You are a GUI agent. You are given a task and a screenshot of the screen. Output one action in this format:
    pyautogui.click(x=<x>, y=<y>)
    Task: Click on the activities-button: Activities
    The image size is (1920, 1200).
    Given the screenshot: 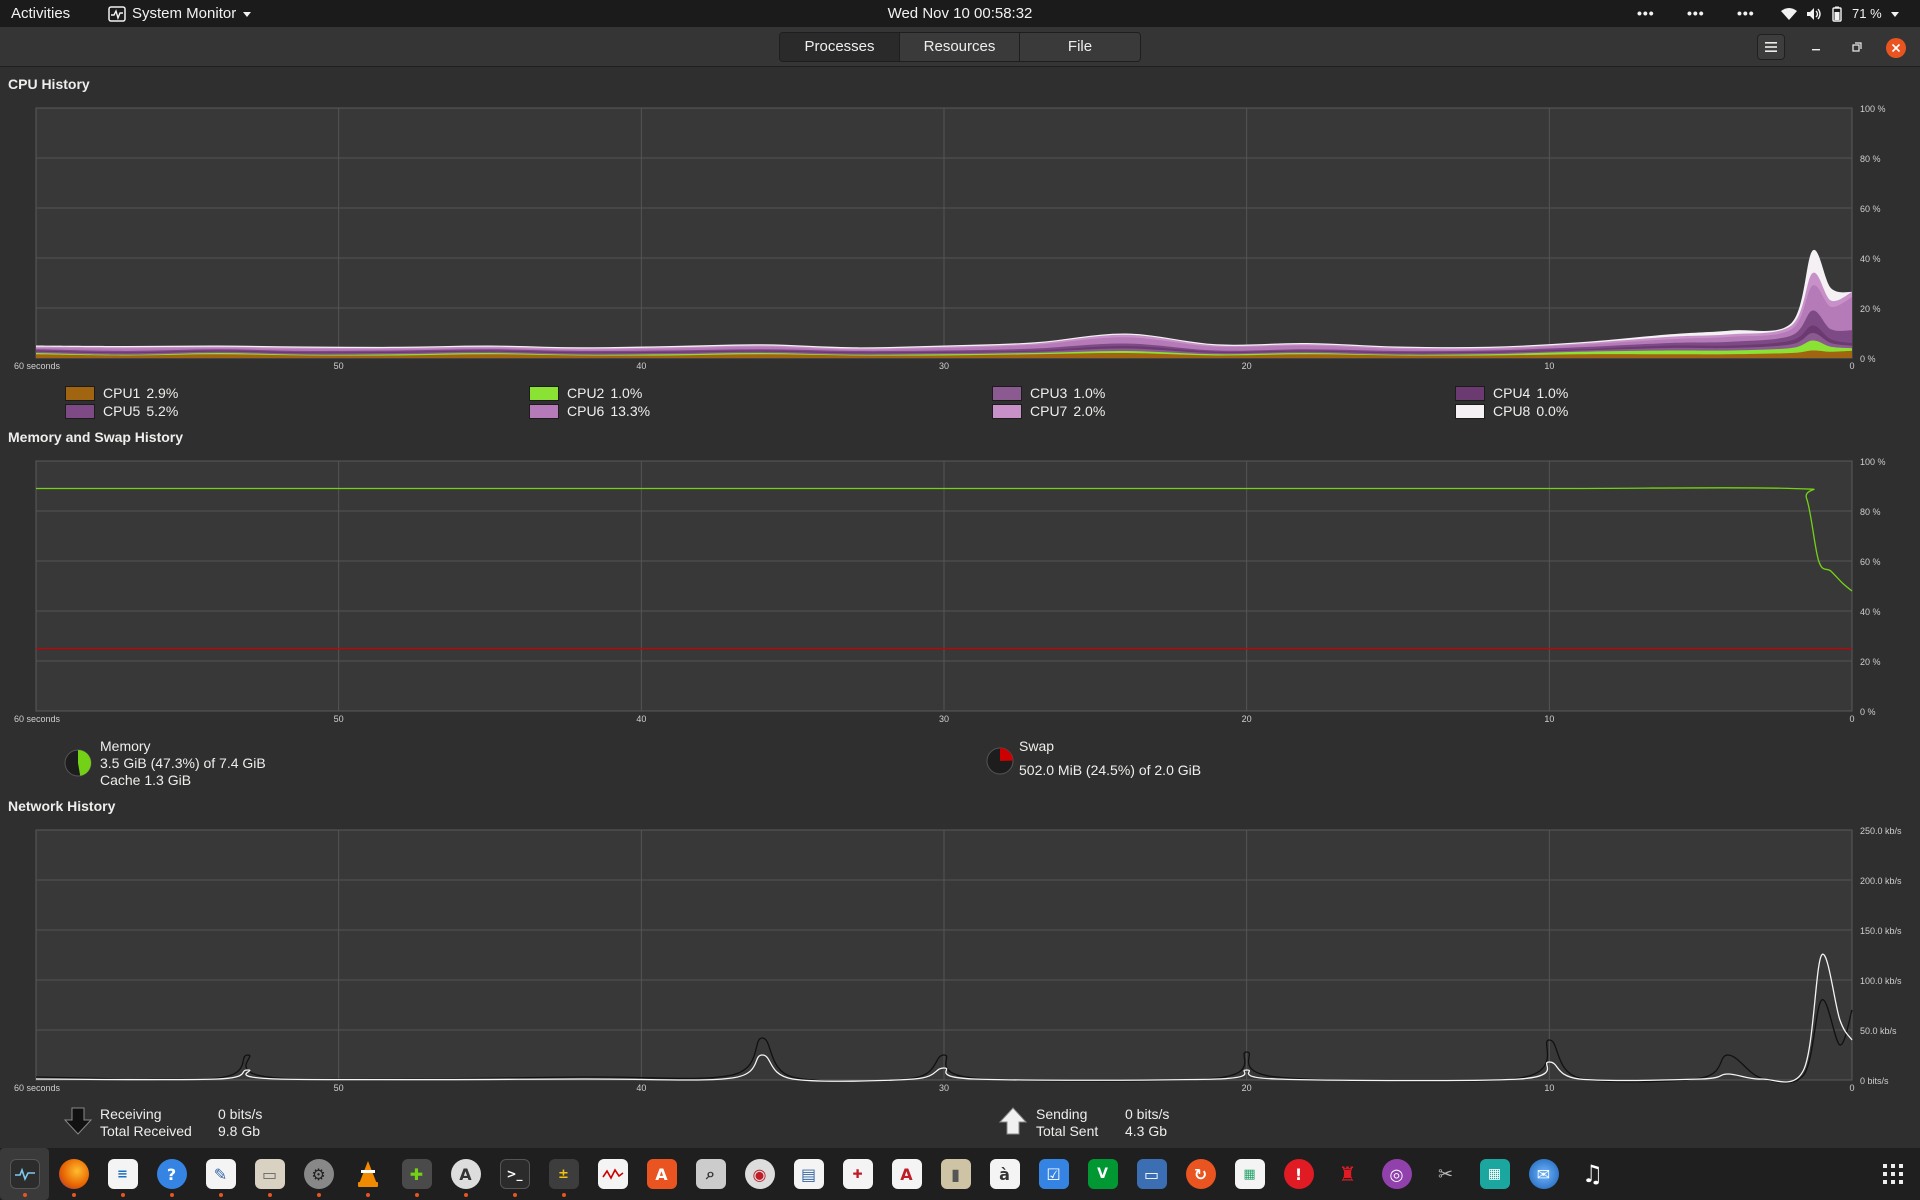 What is the action you would take?
    pyautogui.click(x=41, y=13)
    